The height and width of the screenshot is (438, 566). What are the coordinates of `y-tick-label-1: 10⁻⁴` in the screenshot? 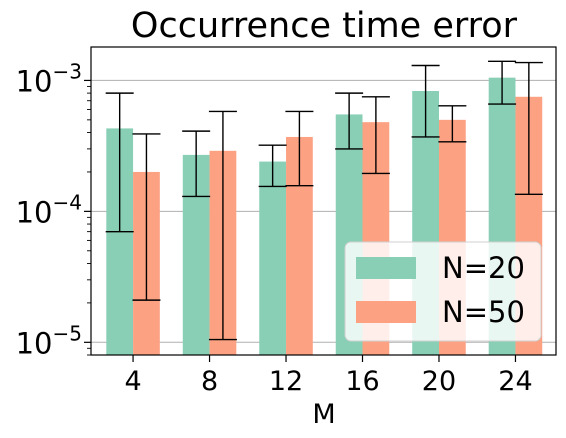 It's located at (49, 209).